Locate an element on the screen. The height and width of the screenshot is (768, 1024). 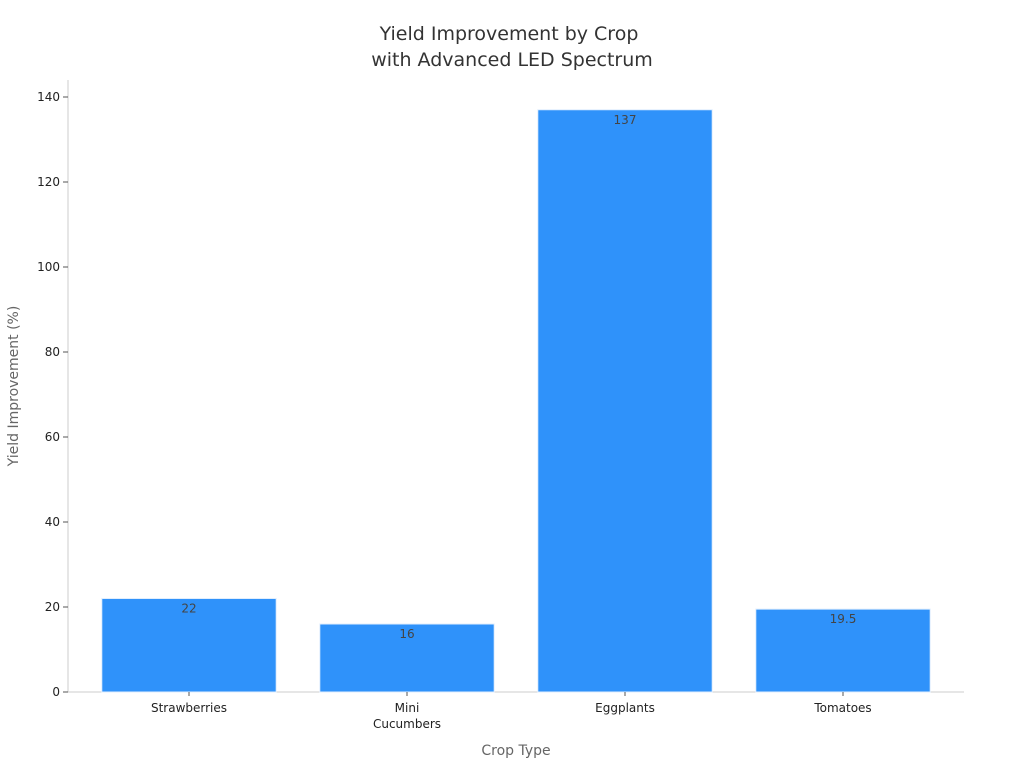
y-tick-label: 100 is located at coordinates (48, 267).